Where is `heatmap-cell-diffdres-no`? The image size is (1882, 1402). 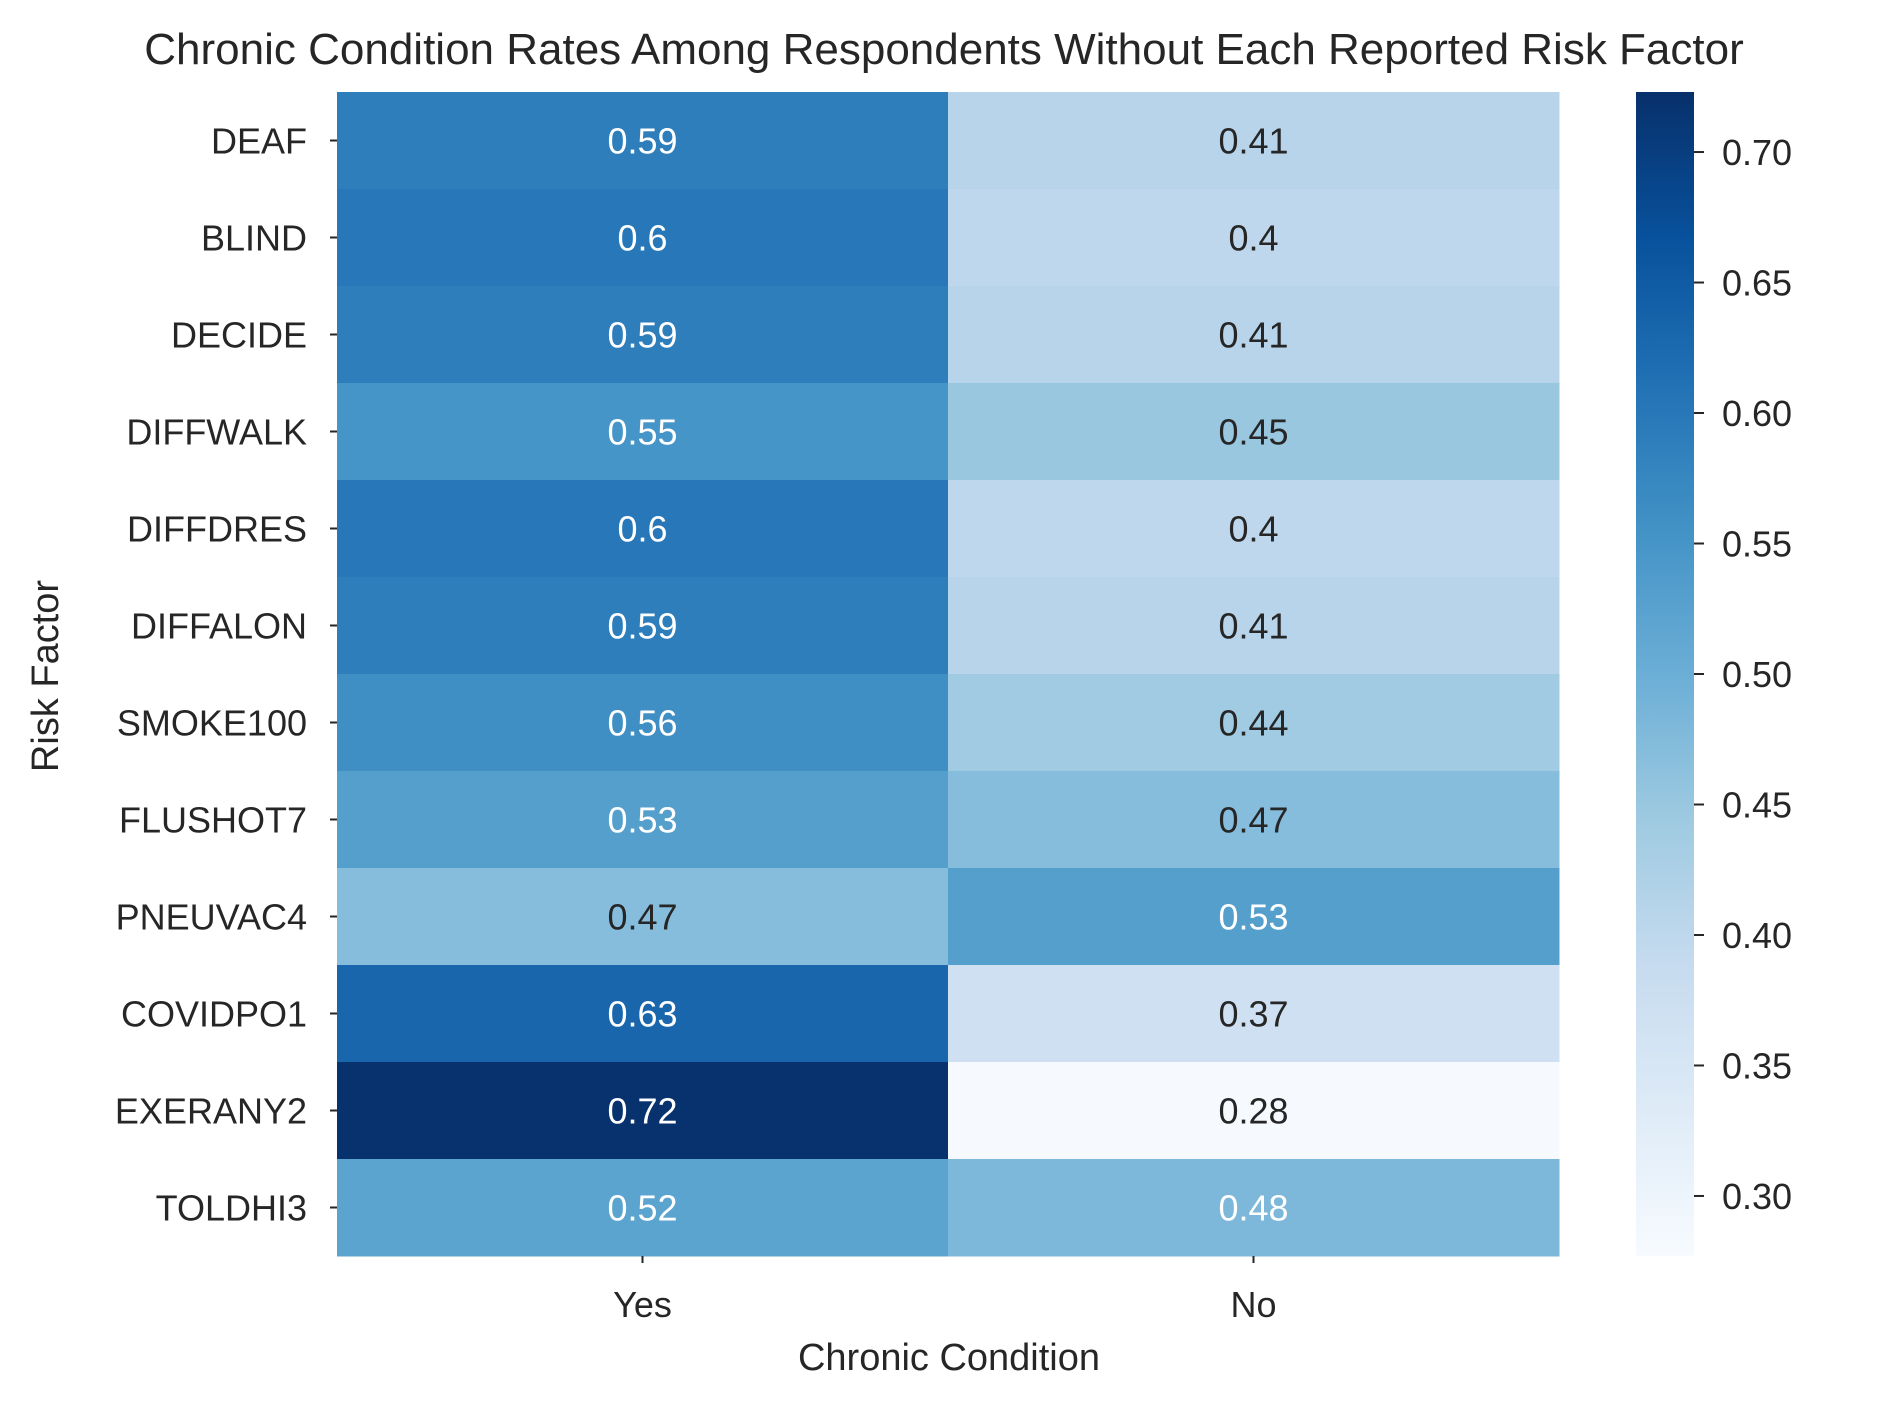 heatmap-cell-diffdres-no is located at coordinates (1254, 529).